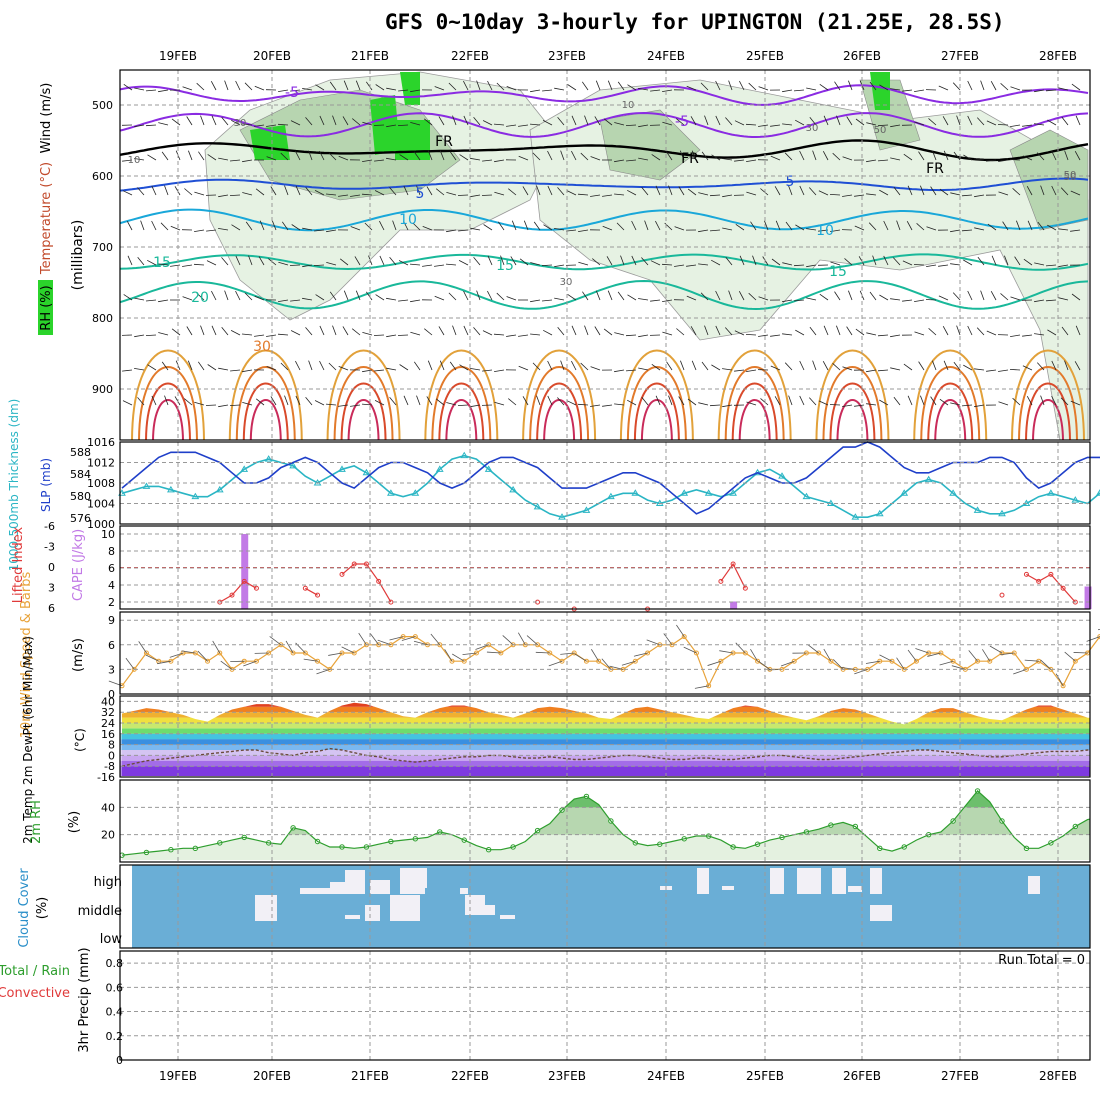 This screenshot has width=1100, height=1100. I want to click on contour-label: 50, so click(1070, 177).